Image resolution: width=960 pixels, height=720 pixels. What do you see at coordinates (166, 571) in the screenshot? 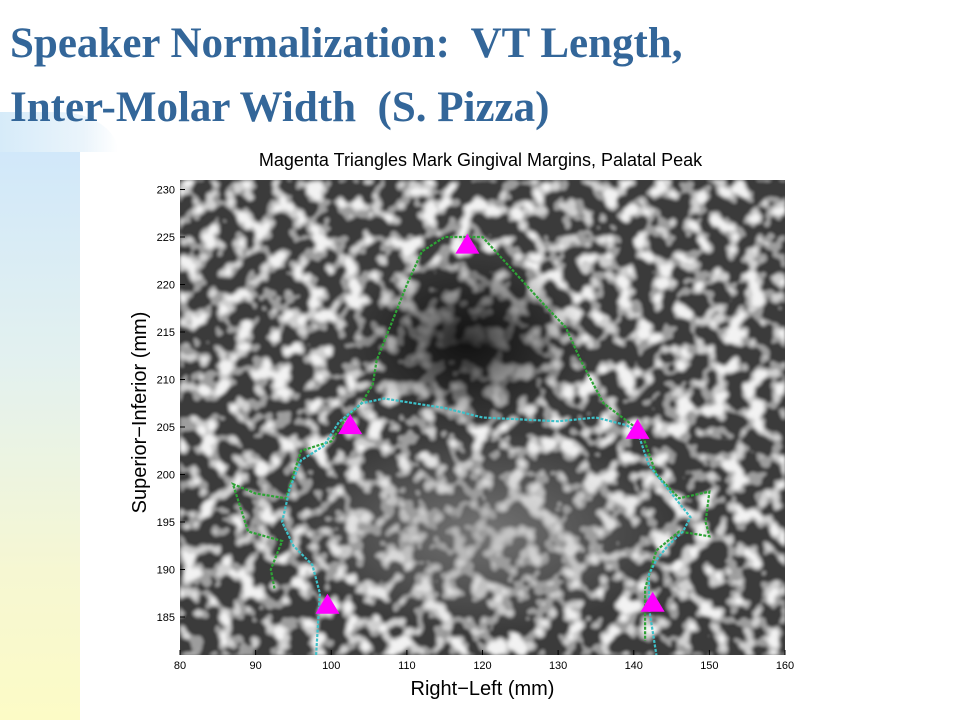
I see `y-tick-label: 190` at bounding box center [166, 571].